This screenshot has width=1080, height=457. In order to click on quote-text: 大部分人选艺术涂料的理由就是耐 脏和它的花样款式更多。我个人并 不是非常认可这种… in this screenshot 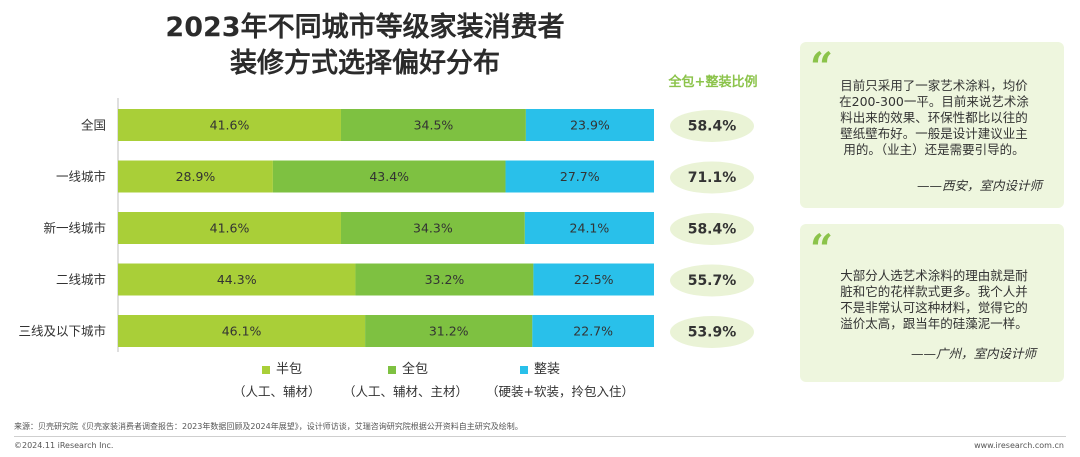, I will do `click(934, 300)`.